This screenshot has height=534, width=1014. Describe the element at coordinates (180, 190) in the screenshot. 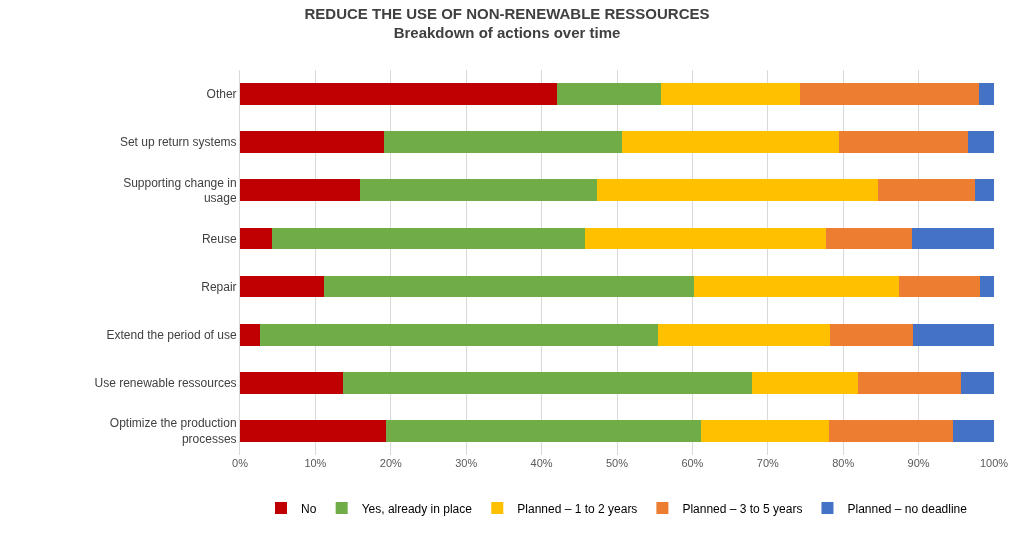

I see `y-tick-label: Supporting change in usage` at that location.